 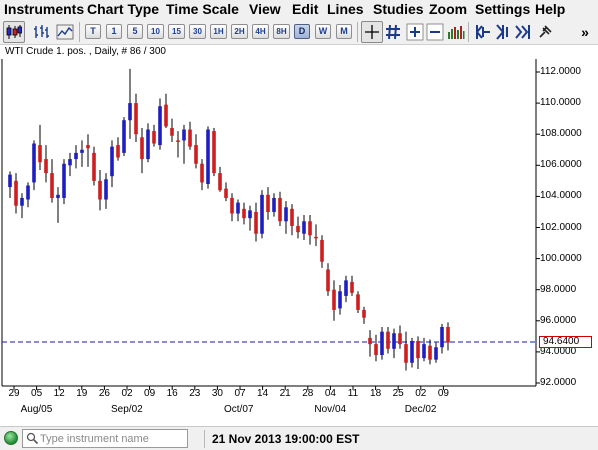 I want to click on pin-icon, so click(x=545, y=32).